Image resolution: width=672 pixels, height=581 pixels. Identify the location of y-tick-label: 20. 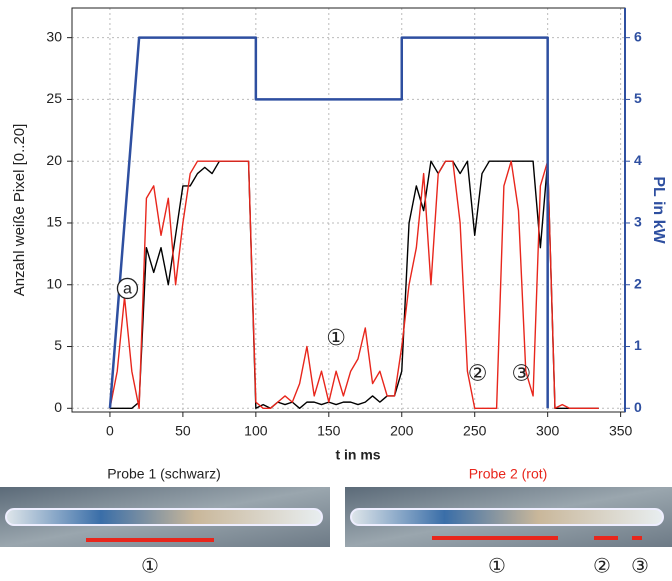
(54, 160).